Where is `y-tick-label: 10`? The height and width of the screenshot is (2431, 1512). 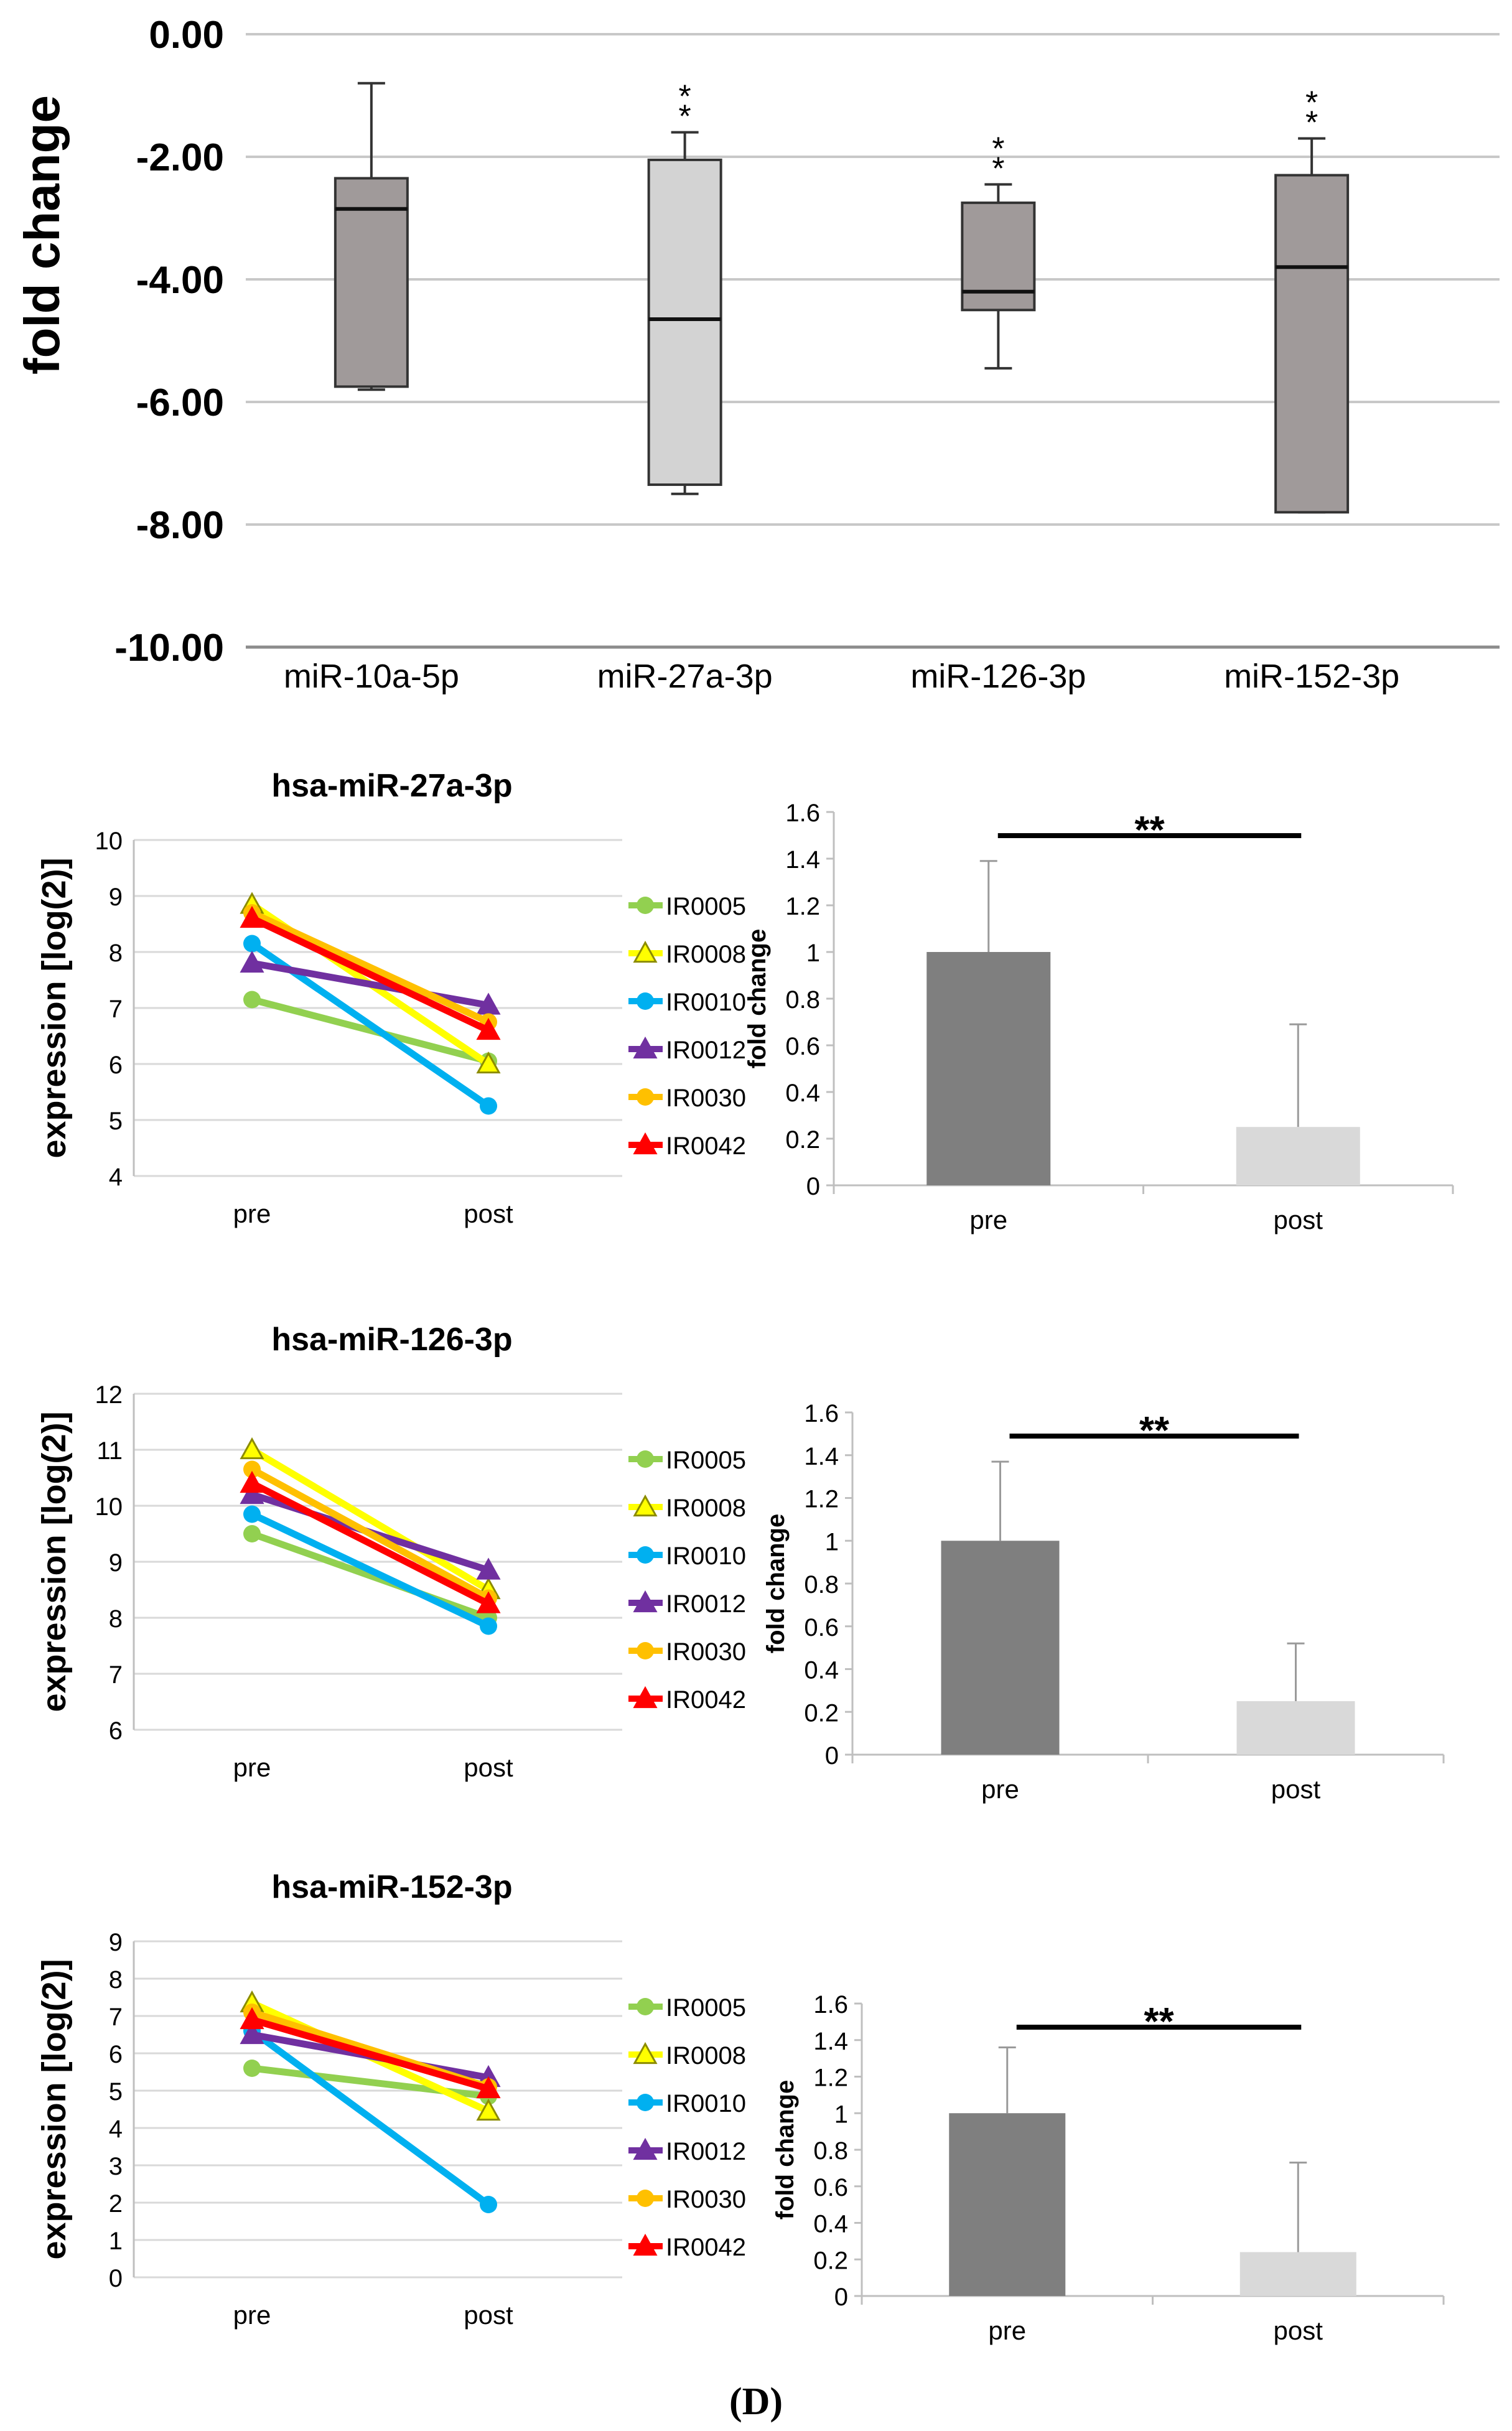 y-tick-label: 10 is located at coordinates (109, 1507).